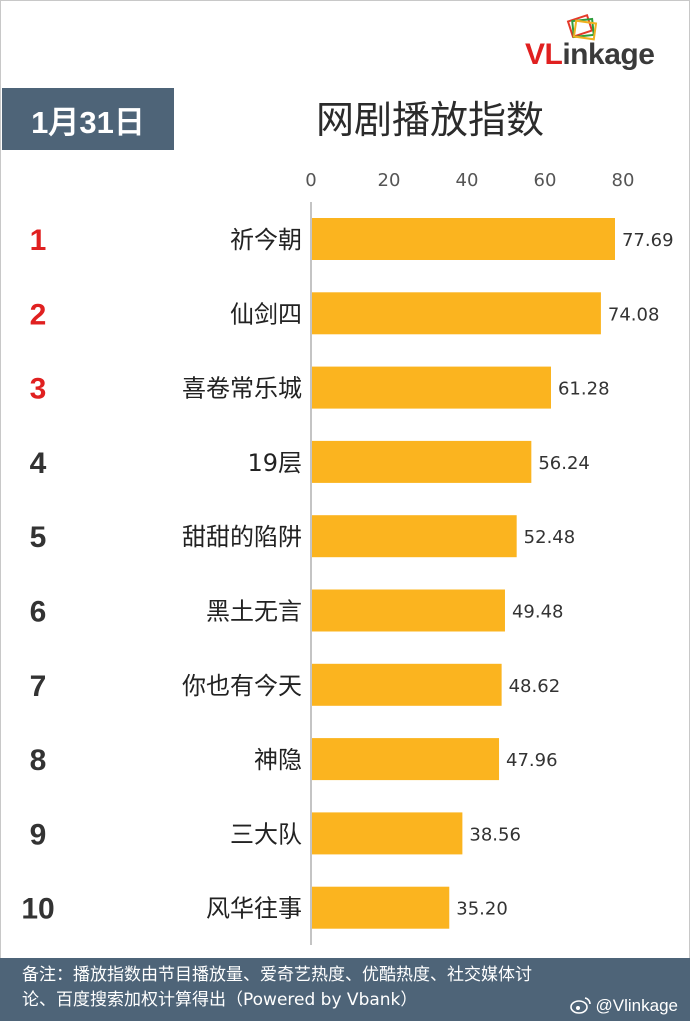 The width and height of the screenshot is (690, 1021). Describe the element at coordinates (564, 463) in the screenshot. I see `bar-value-label: 56.24` at that location.